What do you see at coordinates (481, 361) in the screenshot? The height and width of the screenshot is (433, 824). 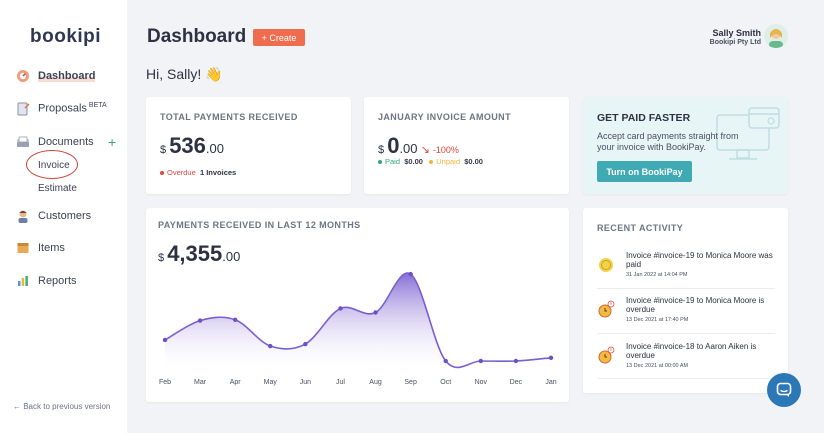 I see `chart-point-nov` at bounding box center [481, 361].